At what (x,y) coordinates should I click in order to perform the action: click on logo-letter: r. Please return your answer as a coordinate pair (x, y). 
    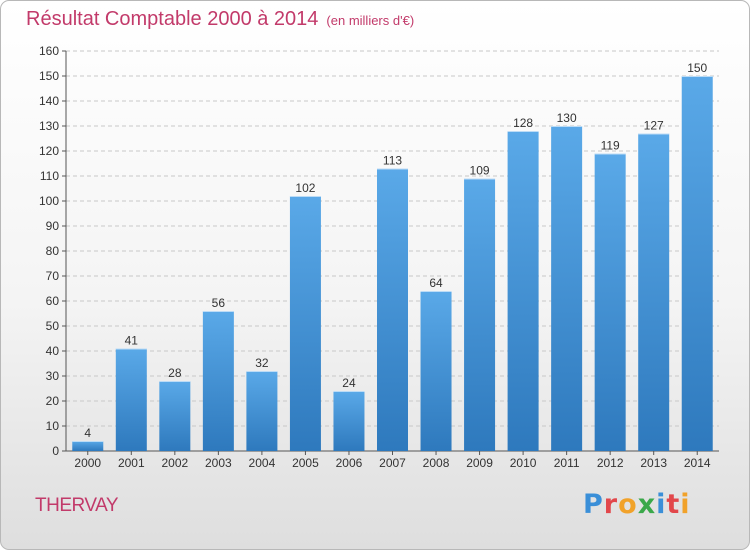
    Looking at the image, I should click on (611, 504).